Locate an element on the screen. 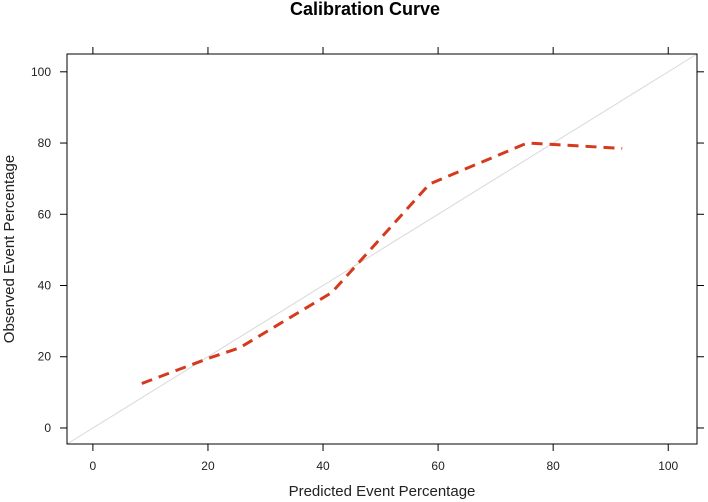 The height and width of the screenshot is (502, 708). y-tick-label: 60 is located at coordinates (45, 214).